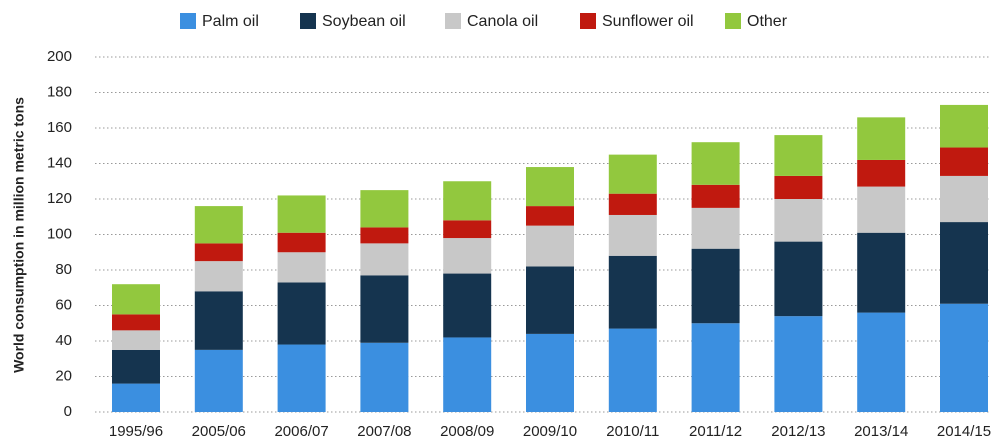  What do you see at coordinates (715, 431) in the screenshot?
I see `x-tick-label: 2011/12` at bounding box center [715, 431].